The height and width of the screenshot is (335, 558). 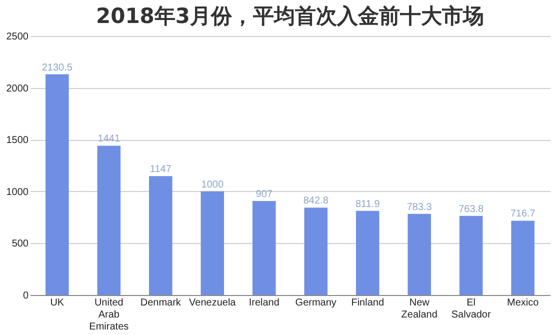 What do you see at coordinates (212, 184) in the screenshot?
I see `data-label: 1000` at bounding box center [212, 184].